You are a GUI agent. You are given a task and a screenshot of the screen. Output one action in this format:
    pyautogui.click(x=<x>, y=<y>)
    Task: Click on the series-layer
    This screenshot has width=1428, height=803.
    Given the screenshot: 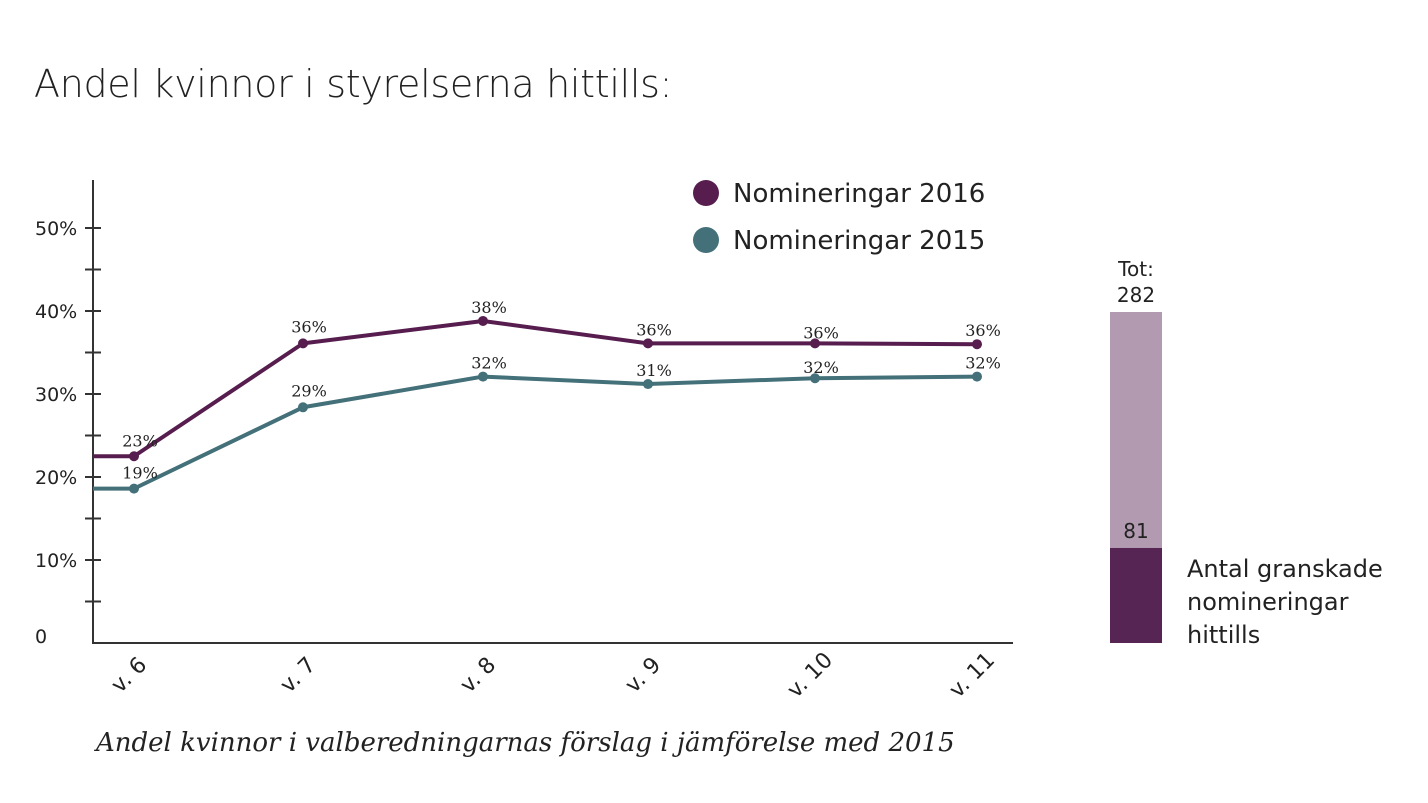 What is the action you would take?
    pyautogui.click(x=537, y=404)
    